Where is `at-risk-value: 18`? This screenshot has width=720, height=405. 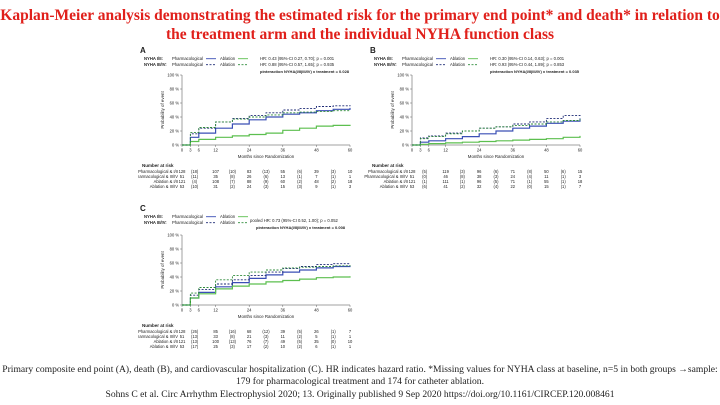
at-risk-value: 18 is located at coordinates (580, 181).